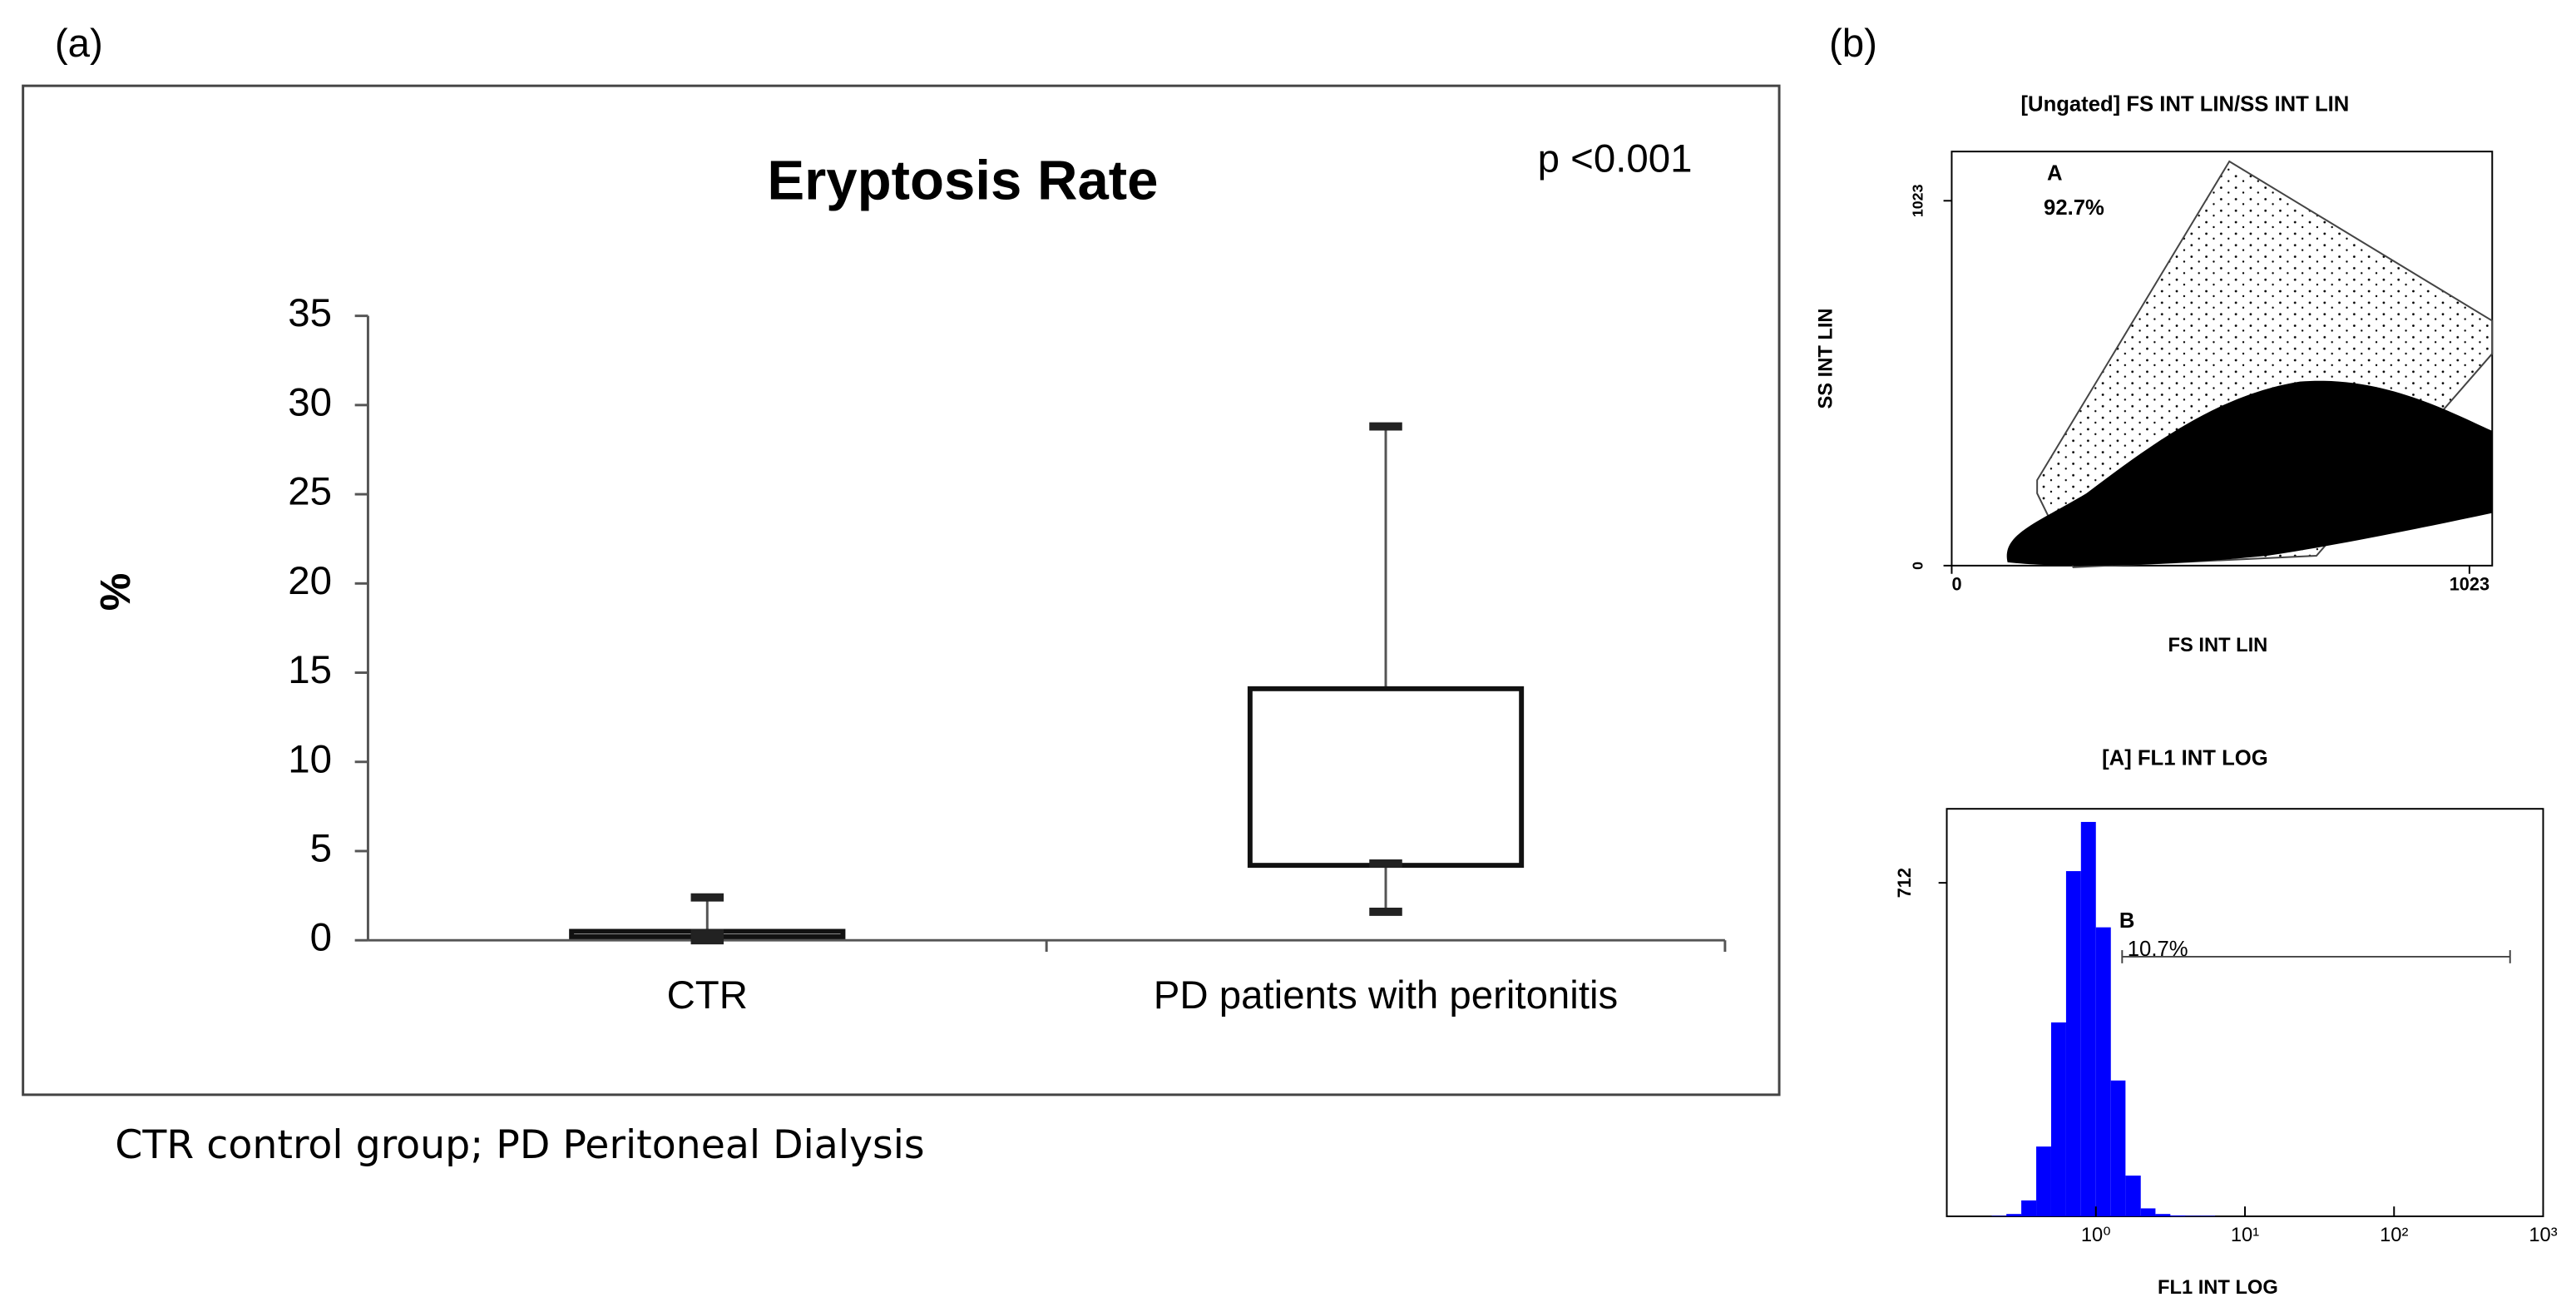  What do you see at coordinates (1827, 358) in the screenshot?
I see `y-axis-label: SS INT LIN` at bounding box center [1827, 358].